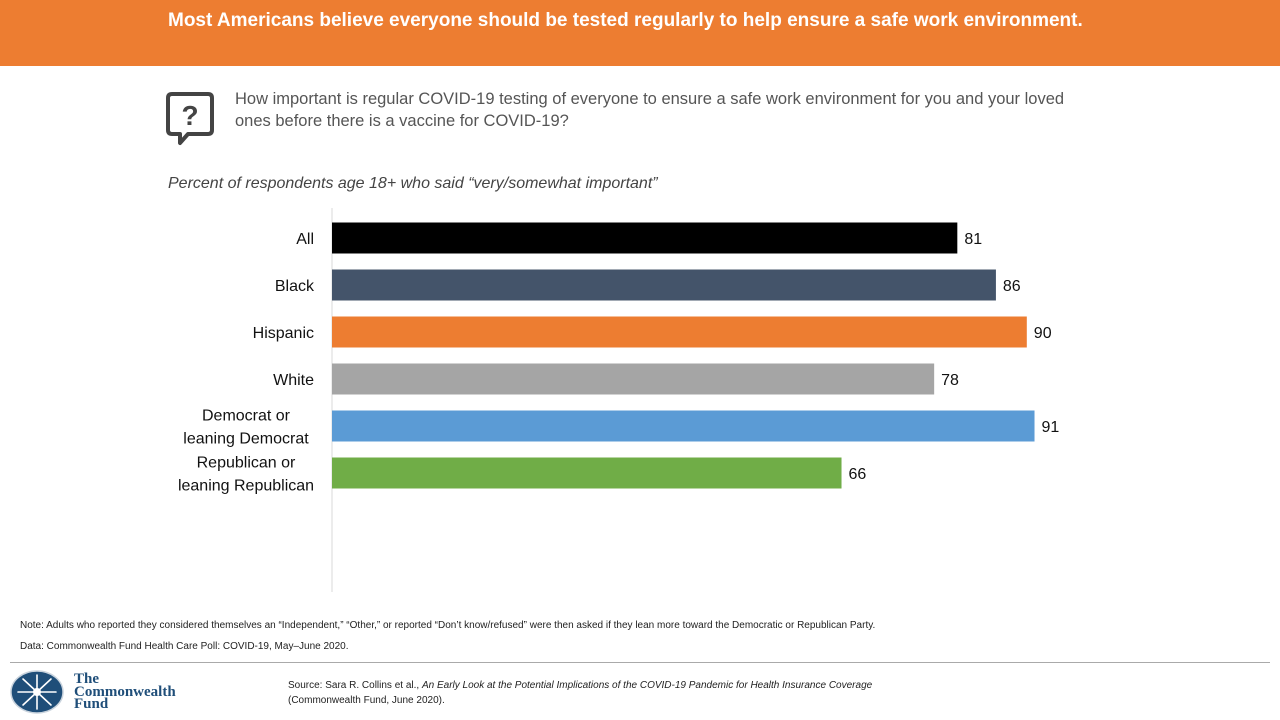  I want to click on bar-republican-or-leaning-republican, so click(587, 473).